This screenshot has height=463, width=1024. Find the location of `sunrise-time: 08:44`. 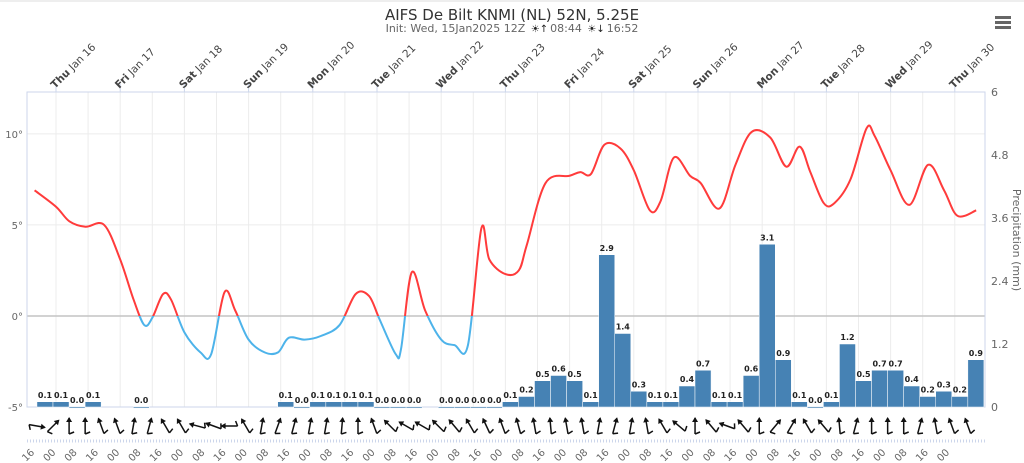

sunrise-time: 08:44 is located at coordinates (566, 28).